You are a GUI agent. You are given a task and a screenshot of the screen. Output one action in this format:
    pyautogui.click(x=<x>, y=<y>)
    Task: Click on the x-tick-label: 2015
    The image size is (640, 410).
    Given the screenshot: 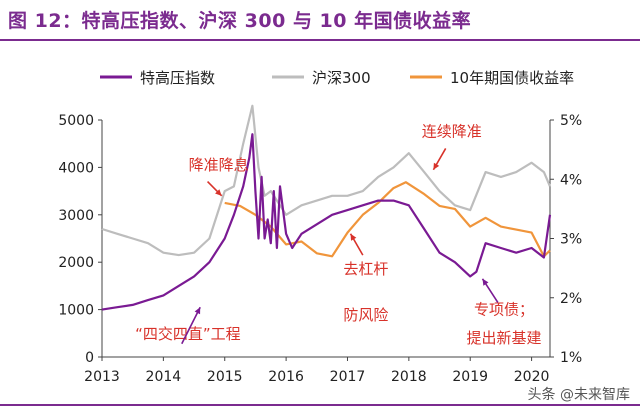 What is the action you would take?
    pyautogui.click(x=225, y=377)
    